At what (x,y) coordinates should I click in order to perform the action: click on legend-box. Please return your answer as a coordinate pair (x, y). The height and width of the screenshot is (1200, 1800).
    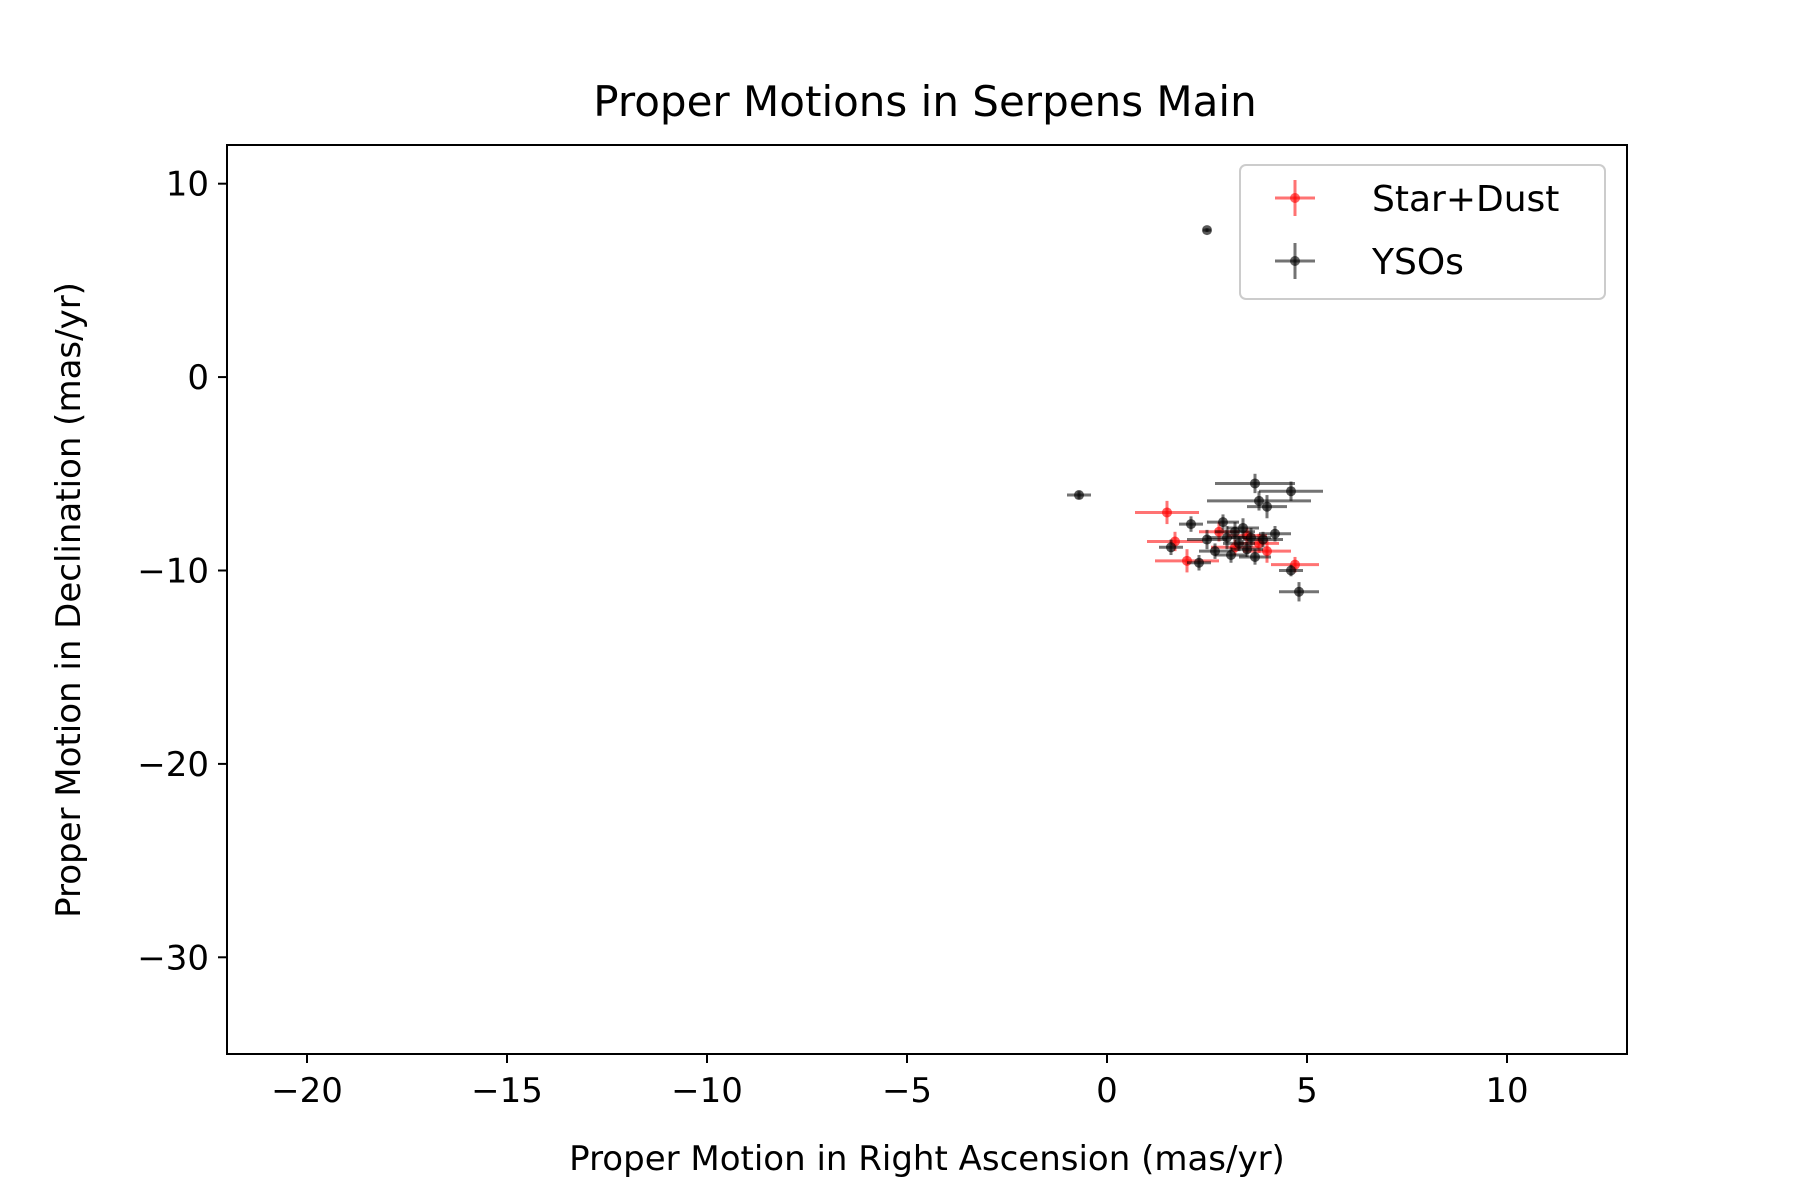
    Looking at the image, I should click on (1422, 232).